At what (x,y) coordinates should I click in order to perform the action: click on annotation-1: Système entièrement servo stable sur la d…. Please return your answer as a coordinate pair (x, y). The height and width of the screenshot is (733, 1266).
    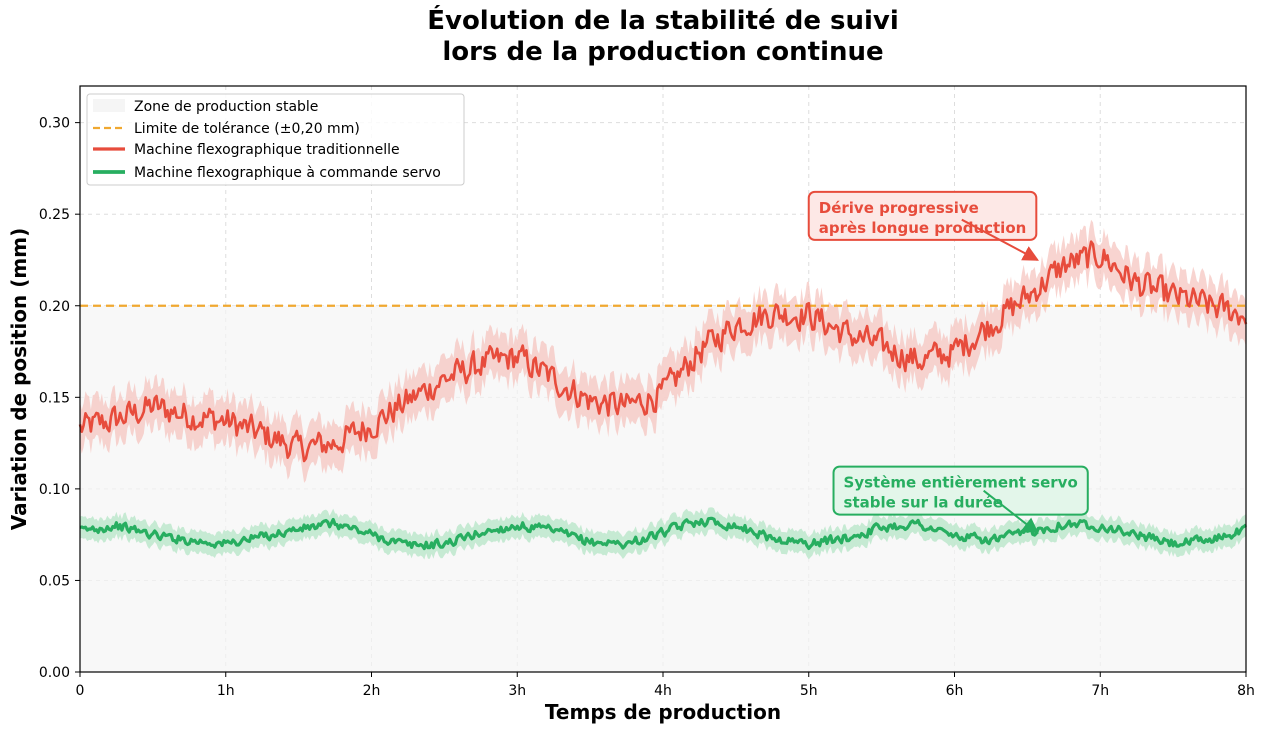
    Looking at the image, I should click on (960, 499).